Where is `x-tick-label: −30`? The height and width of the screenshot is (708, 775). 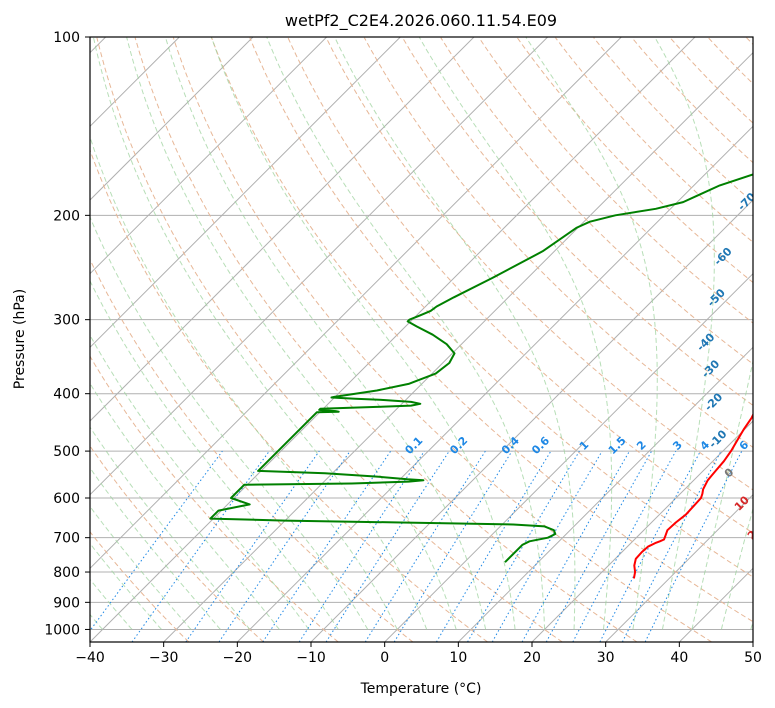
x-tick-label: −30 is located at coordinates (164, 658).